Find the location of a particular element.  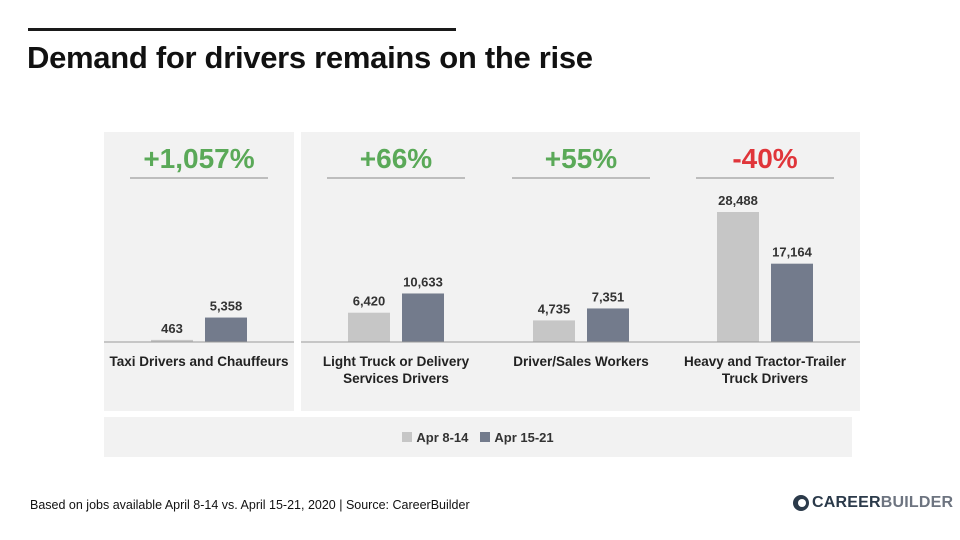

panel-heavy-truck is located at coordinates (765, 271).